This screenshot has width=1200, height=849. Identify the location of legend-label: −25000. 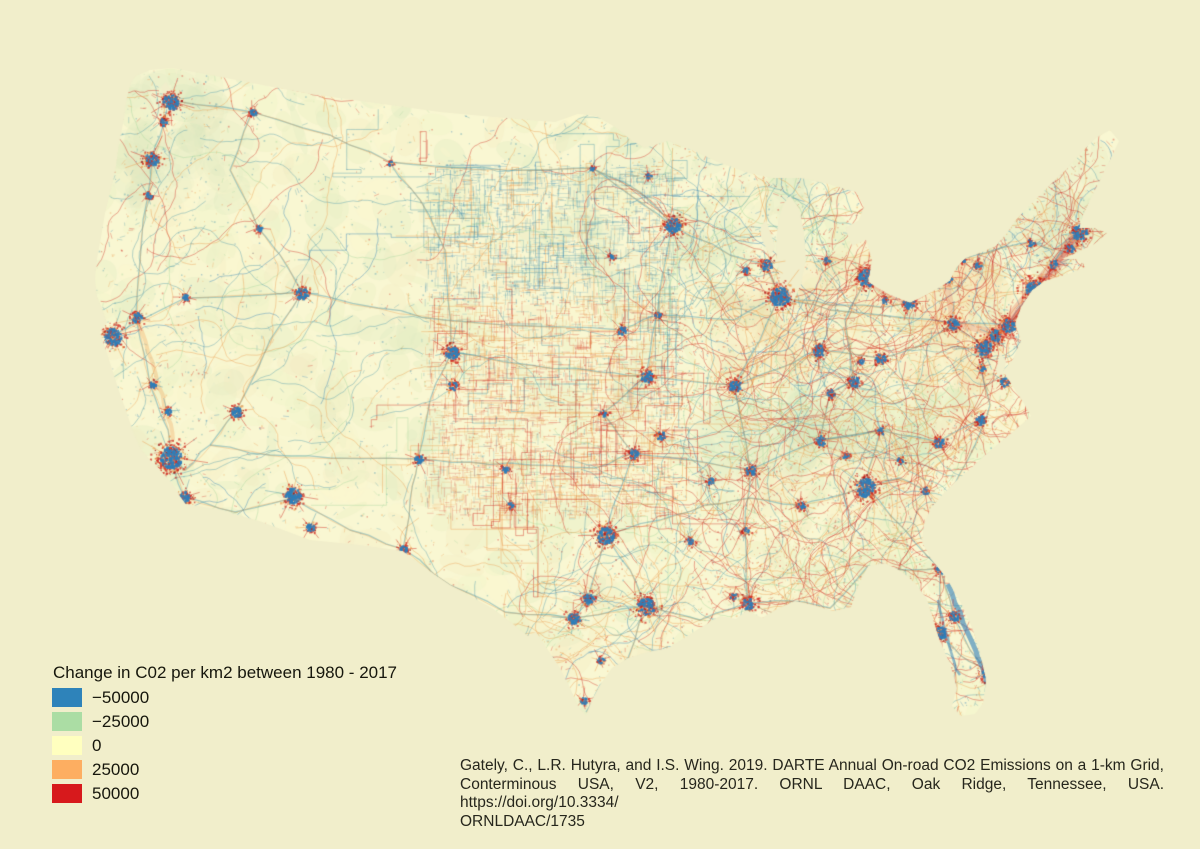
(121, 721).